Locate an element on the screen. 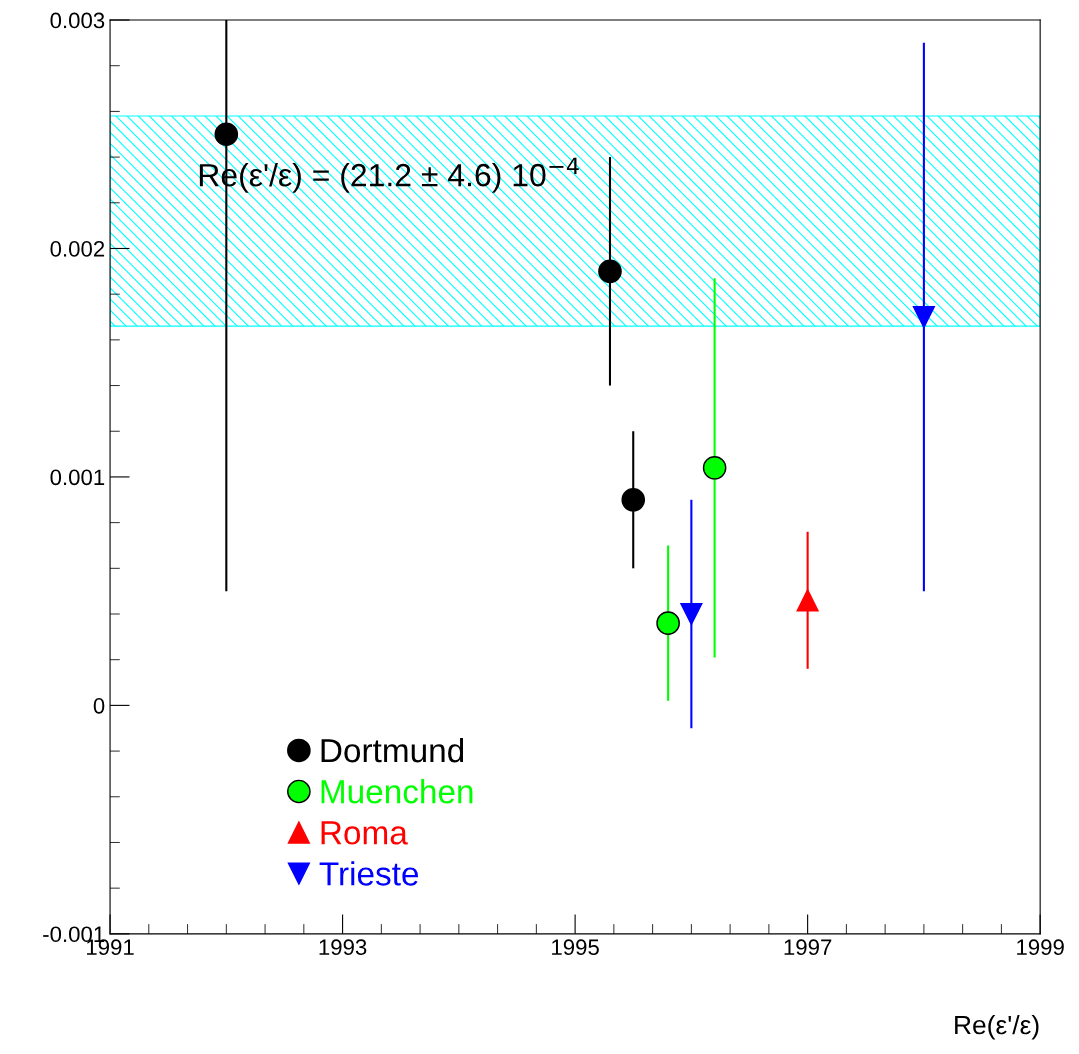 The image size is (1079, 1054). legend-label: Dortmund is located at coordinates (392, 750).